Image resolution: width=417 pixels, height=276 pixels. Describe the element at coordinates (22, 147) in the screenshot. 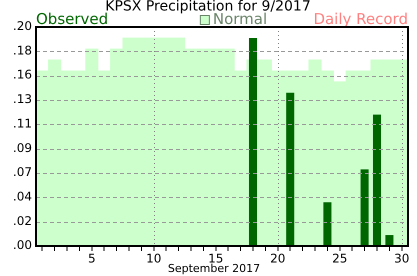

I see `y-tick-label: .09` at that location.